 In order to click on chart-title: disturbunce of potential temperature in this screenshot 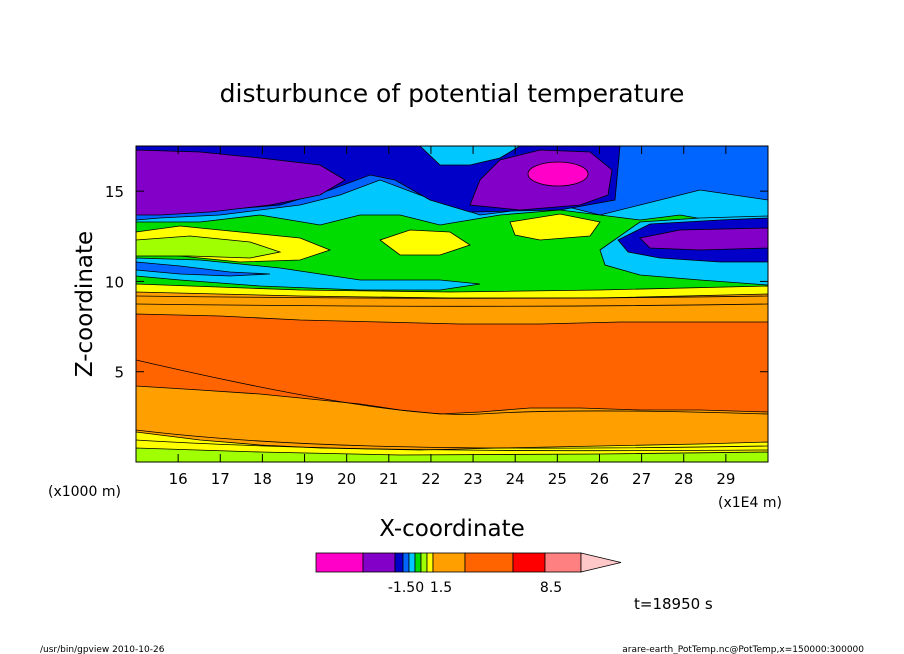, I will do `click(452, 93)`.